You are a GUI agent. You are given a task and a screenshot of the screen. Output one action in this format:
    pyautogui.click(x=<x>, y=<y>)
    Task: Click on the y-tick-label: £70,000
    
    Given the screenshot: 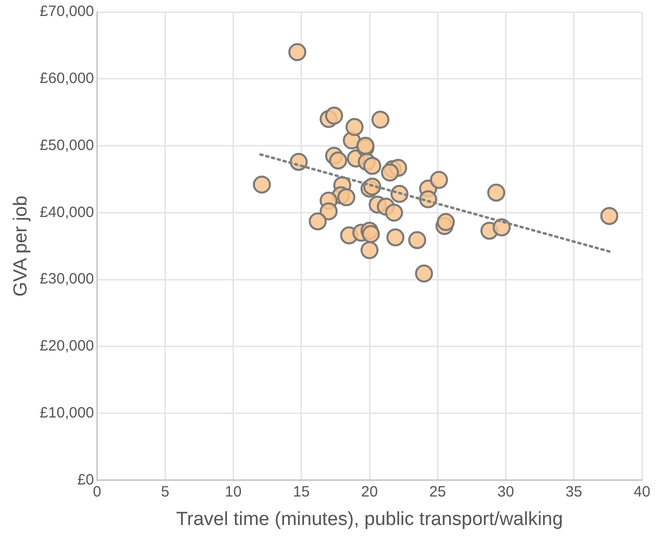 What is the action you would take?
    pyautogui.click(x=67, y=11)
    